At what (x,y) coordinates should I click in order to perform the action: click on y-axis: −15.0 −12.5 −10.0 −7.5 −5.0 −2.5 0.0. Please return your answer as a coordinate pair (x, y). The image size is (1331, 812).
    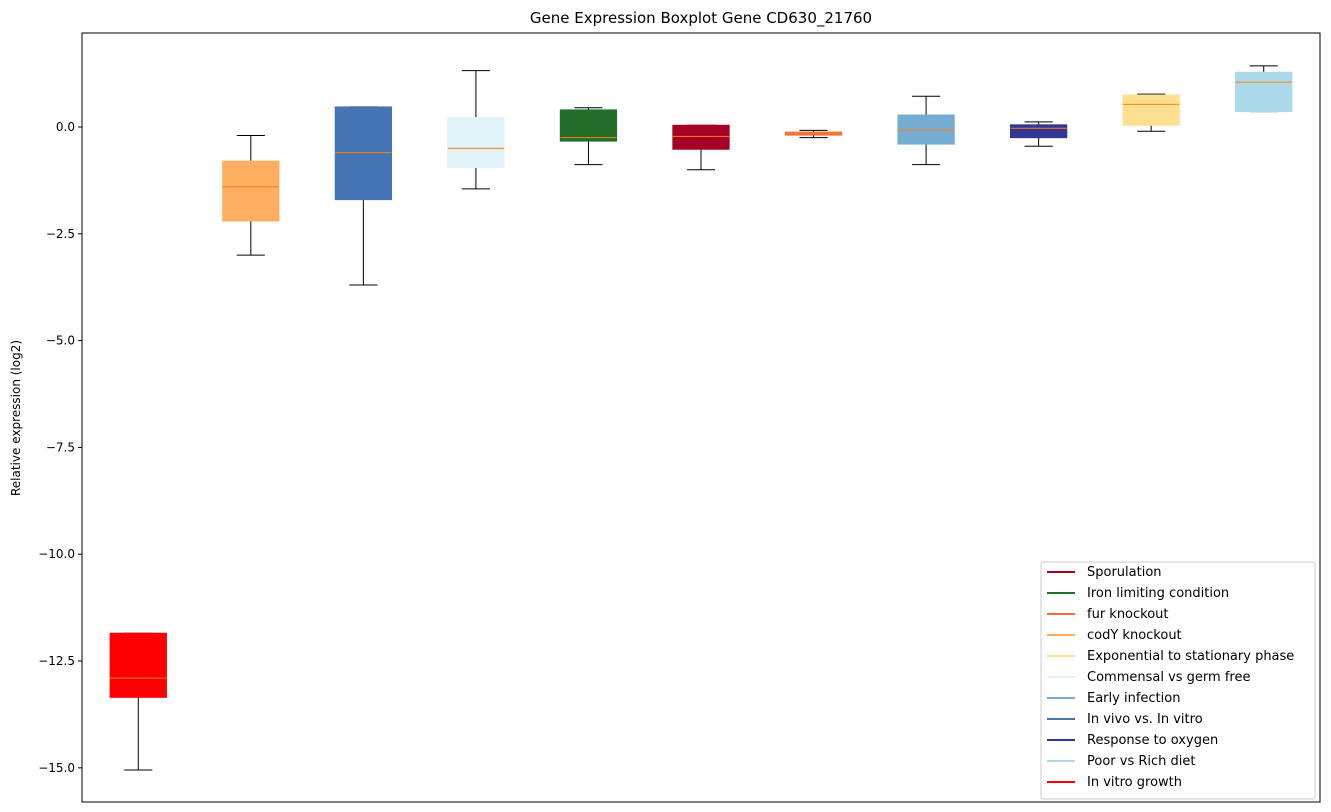
    Looking at the image, I should click on (60, 447).